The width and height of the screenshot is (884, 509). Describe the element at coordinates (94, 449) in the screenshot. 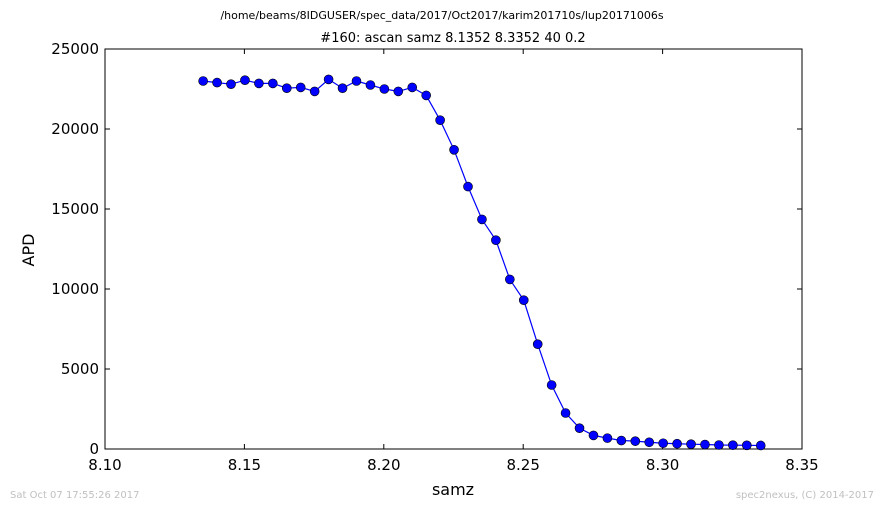

I see `y-tick-label: 0` at that location.